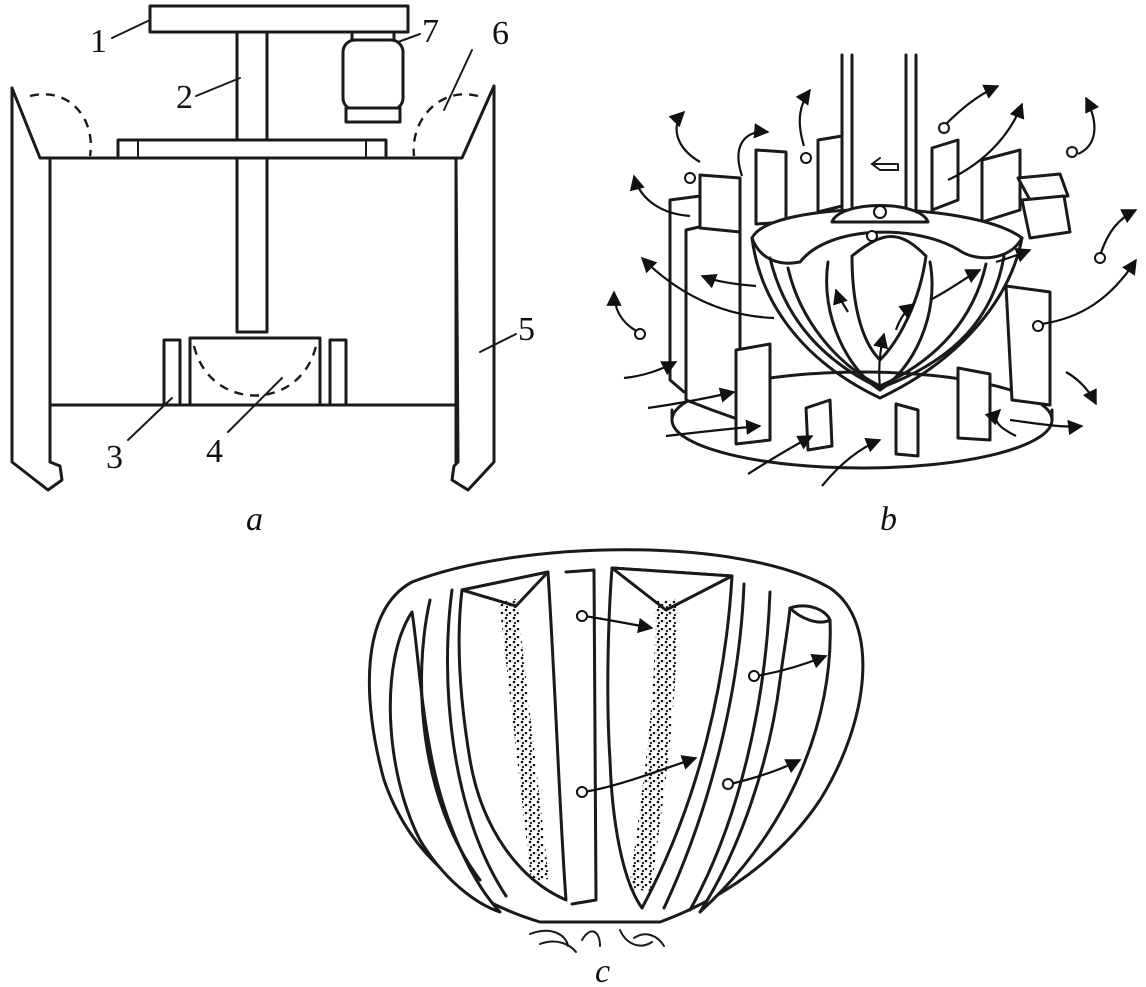 This screenshot has width=1146, height=987. Describe the element at coordinates (184, 97) in the screenshot. I see `label-2: 2` at that location.